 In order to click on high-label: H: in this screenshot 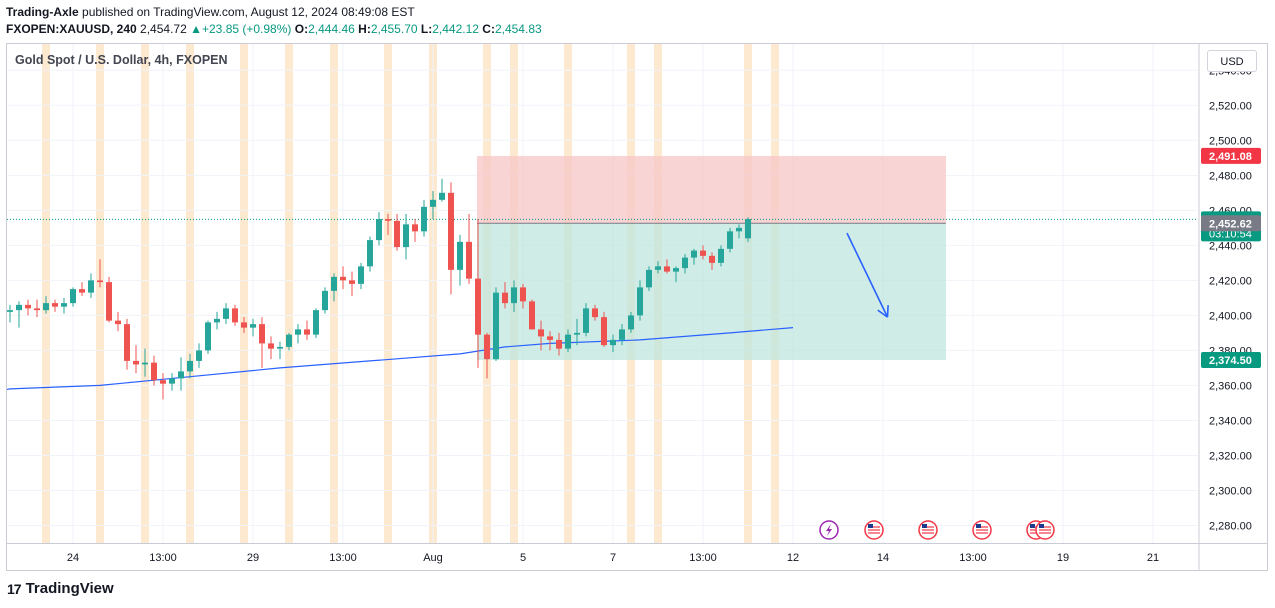, I will do `click(364, 29)`.